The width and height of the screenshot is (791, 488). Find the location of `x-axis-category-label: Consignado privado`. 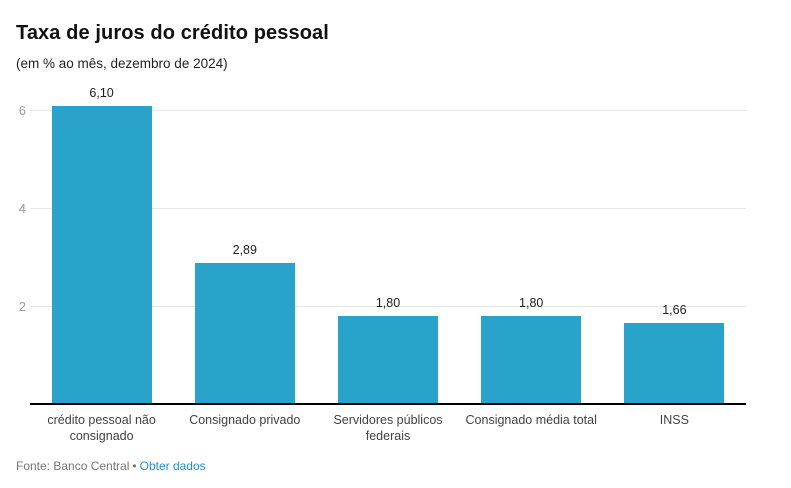

x-axis-category-label: Consignado privado is located at coordinates (245, 420).